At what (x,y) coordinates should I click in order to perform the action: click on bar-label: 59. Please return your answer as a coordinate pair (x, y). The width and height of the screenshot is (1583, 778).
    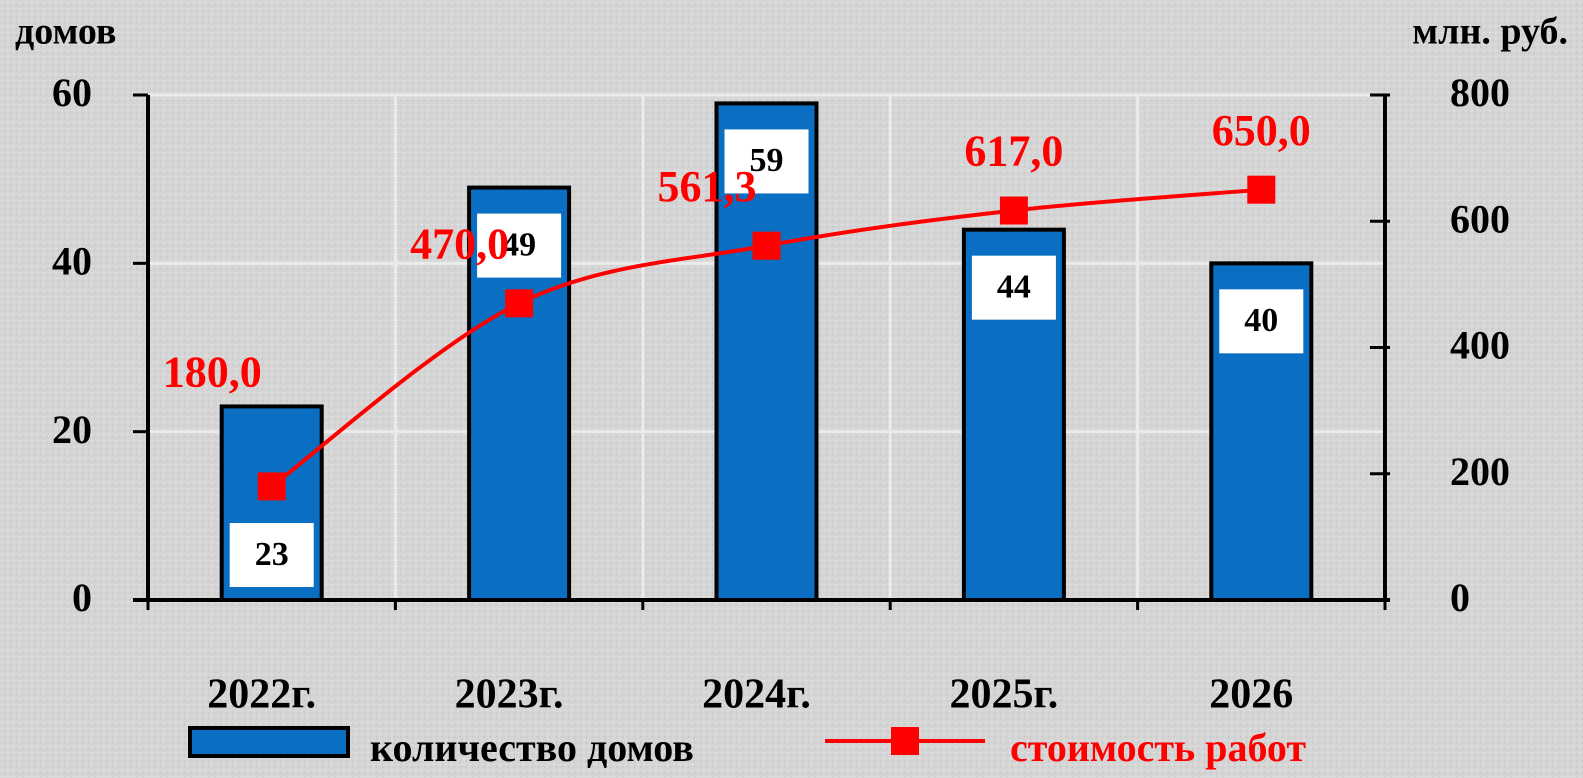
    Looking at the image, I should click on (767, 160).